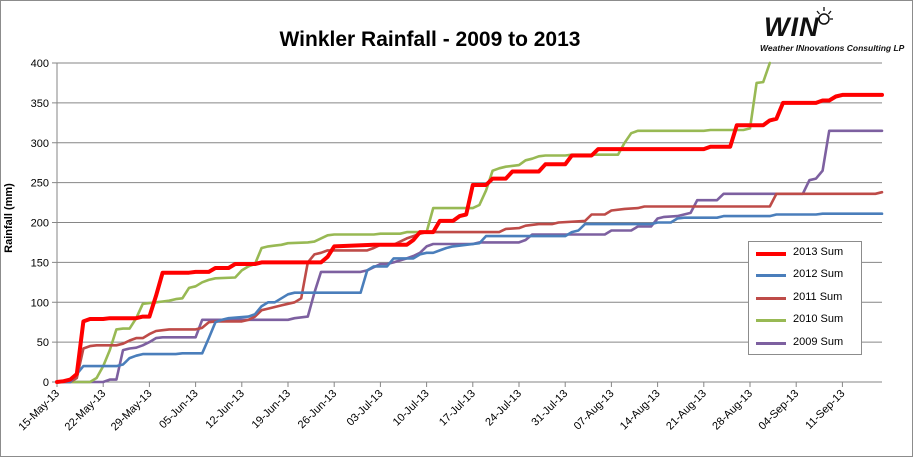 The height and width of the screenshot is (457, 913). Describe the element at coordinates (40, 184) in the screenshot. I see `y-tick-label: 250` at that location.